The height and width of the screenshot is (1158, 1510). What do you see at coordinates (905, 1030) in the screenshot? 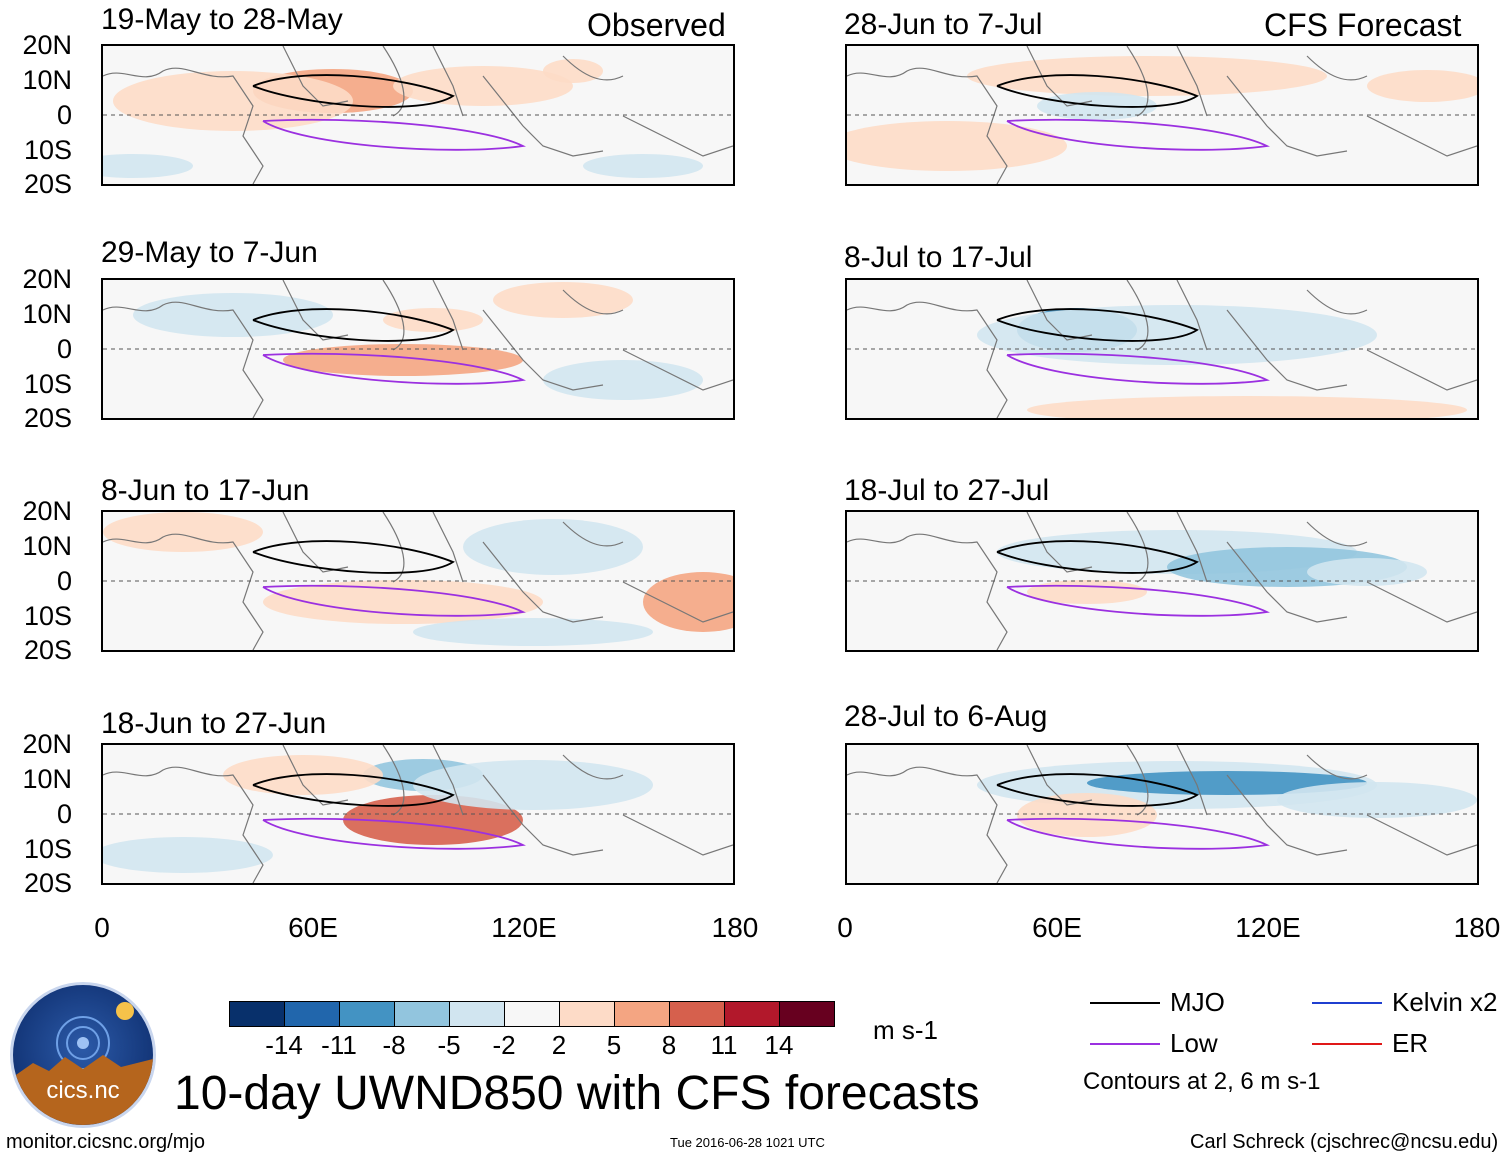
I see `colorbar-units: m s-1` at bounding box center [905, 1030].